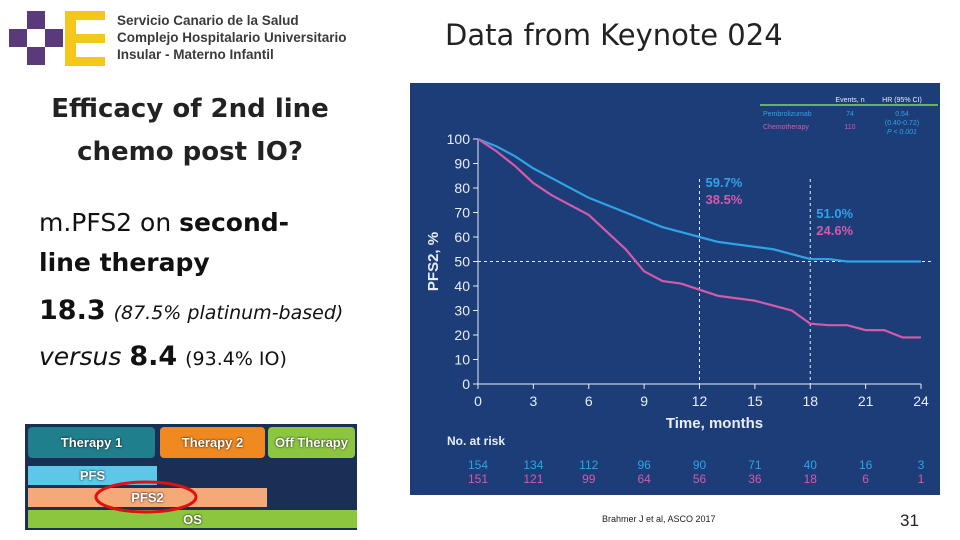 The width and height of the screenshot is (960, 540). I want to click on at-risk-count: 1, so click(921, 479).